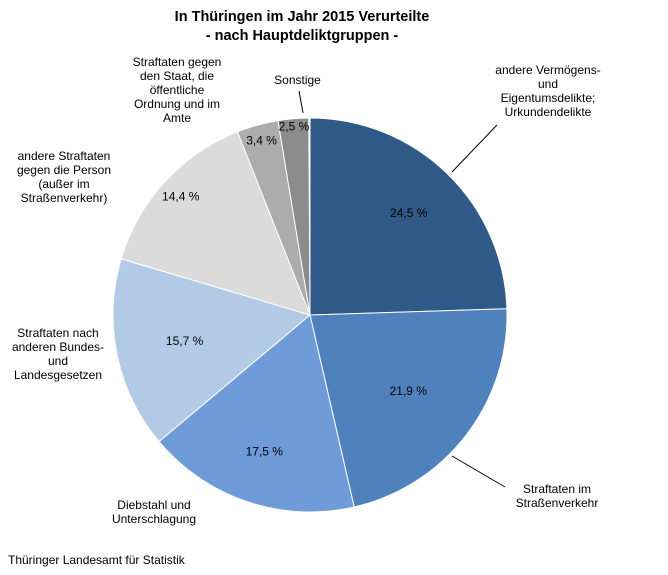 Image resolution: width=668 pixels, height=575 pixels. I want to click on chart-title-line2: - nach Hauptdeliktgruppen -, so click(302, 36).